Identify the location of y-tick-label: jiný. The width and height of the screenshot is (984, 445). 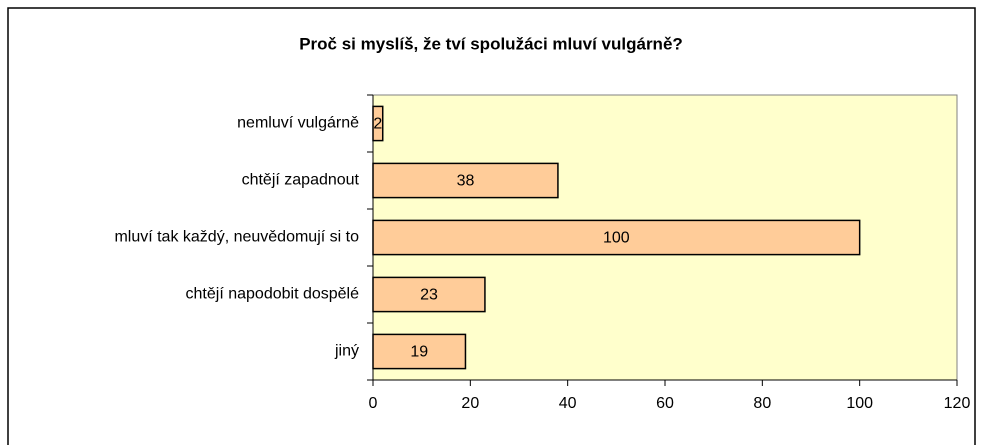
(346, 351).